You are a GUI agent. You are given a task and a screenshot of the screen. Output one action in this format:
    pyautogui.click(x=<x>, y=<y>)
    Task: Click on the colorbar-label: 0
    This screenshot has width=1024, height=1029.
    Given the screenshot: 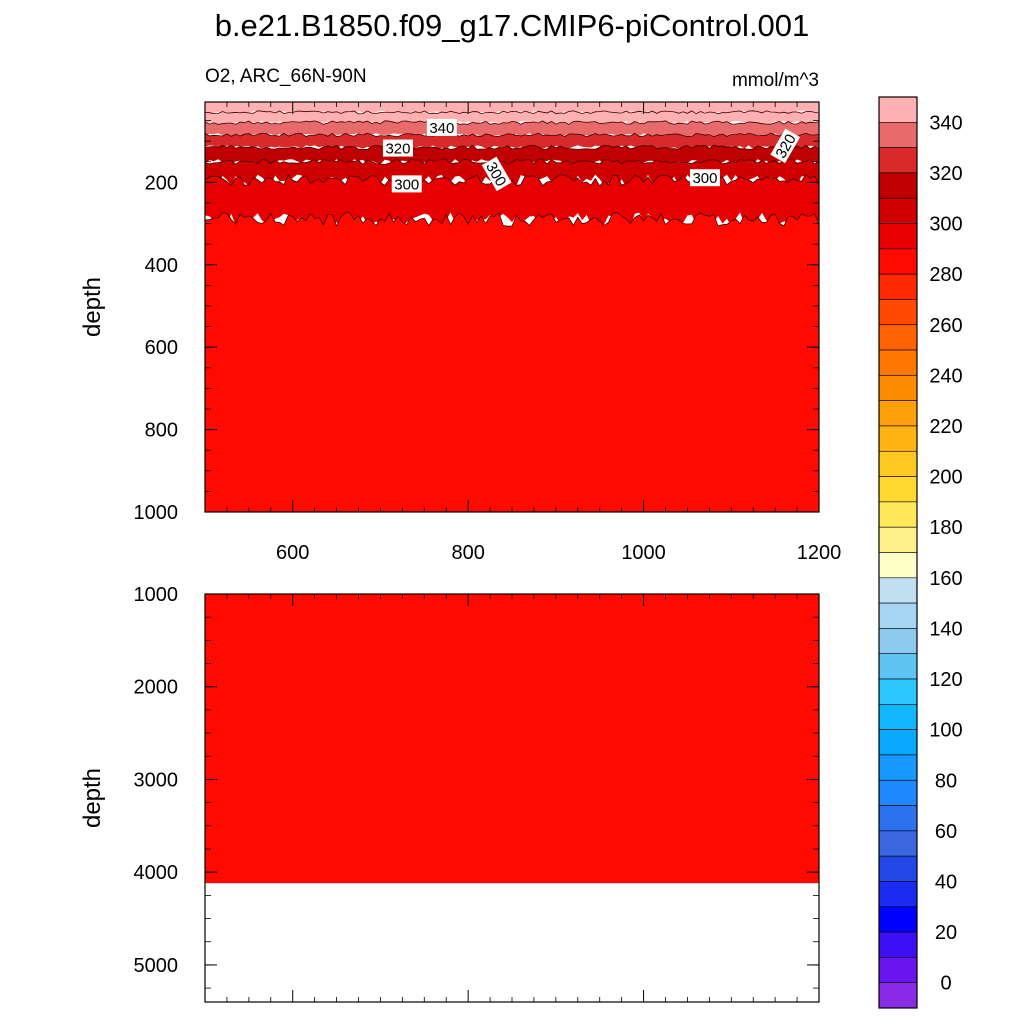 What is the action you would take?
    pyautogui.click(x=945, y=984)
    